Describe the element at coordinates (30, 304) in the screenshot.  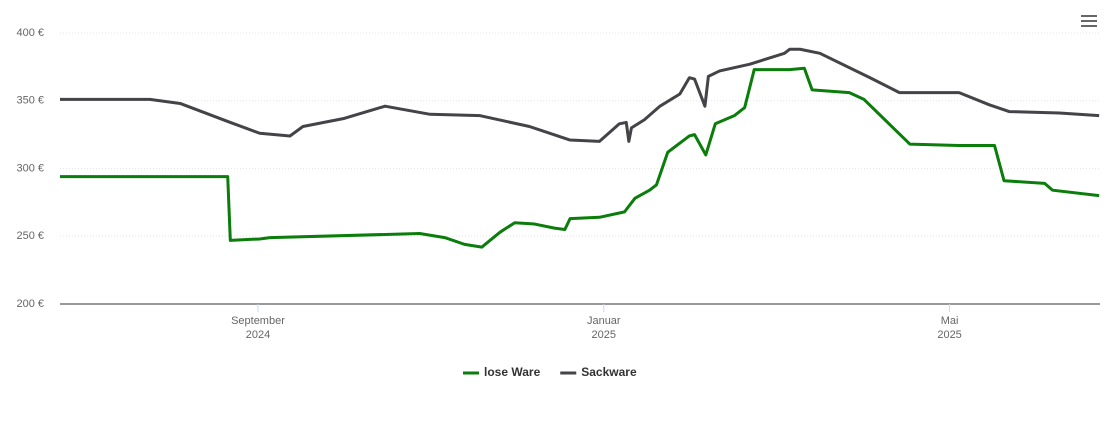
I see `y-tick-label: 200 €` at that location.